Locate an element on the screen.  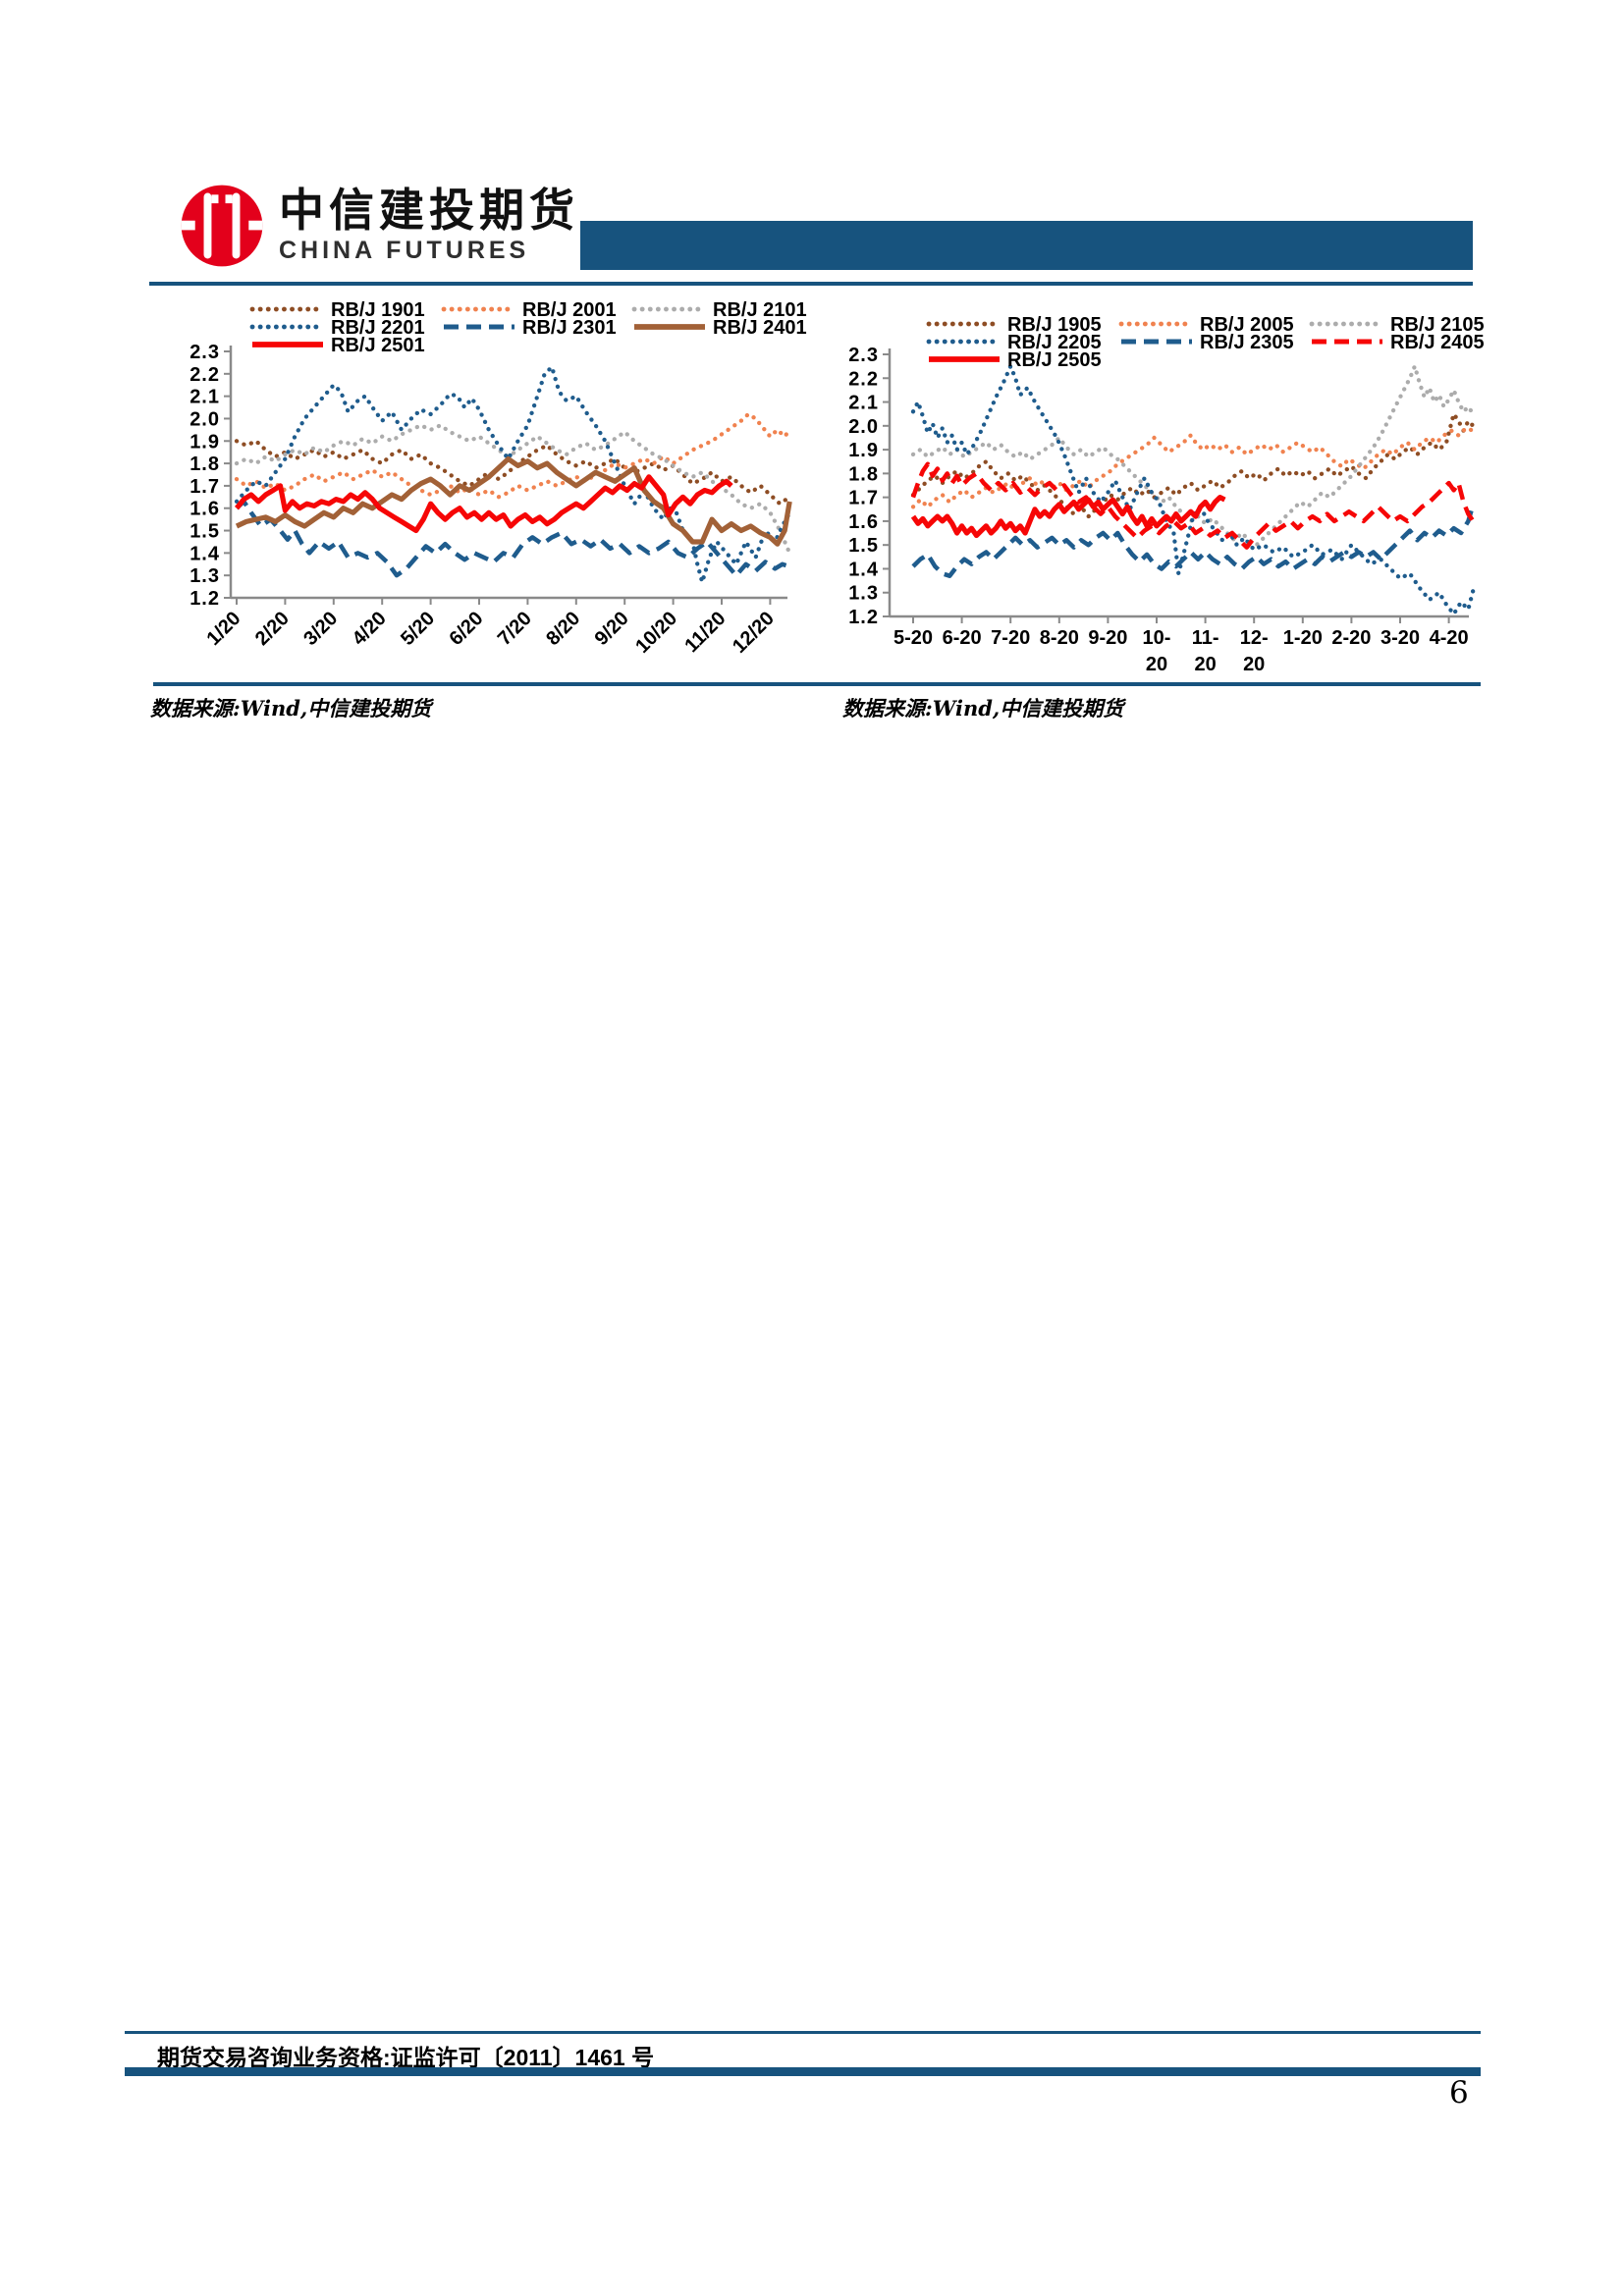
x-tick-label: 7-20 is located at coordinates (1010, 638).